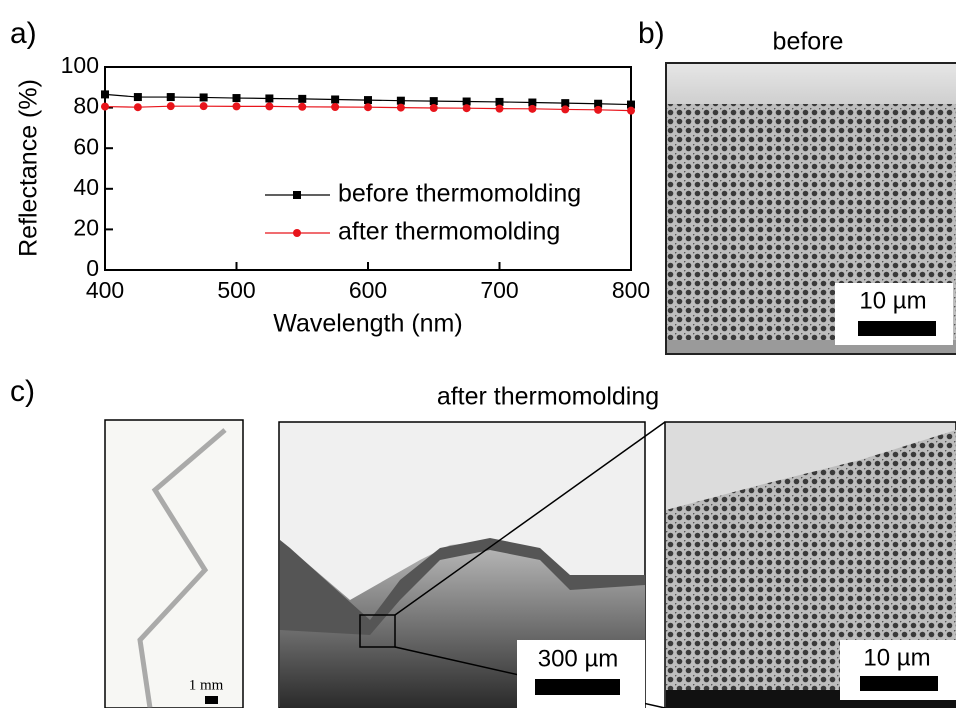 The image size is (956, 708). What do you see at coordinates (206, 685) in the screenshot?
I see `scale-text: 1 mm` at bounding box center [206, 685].